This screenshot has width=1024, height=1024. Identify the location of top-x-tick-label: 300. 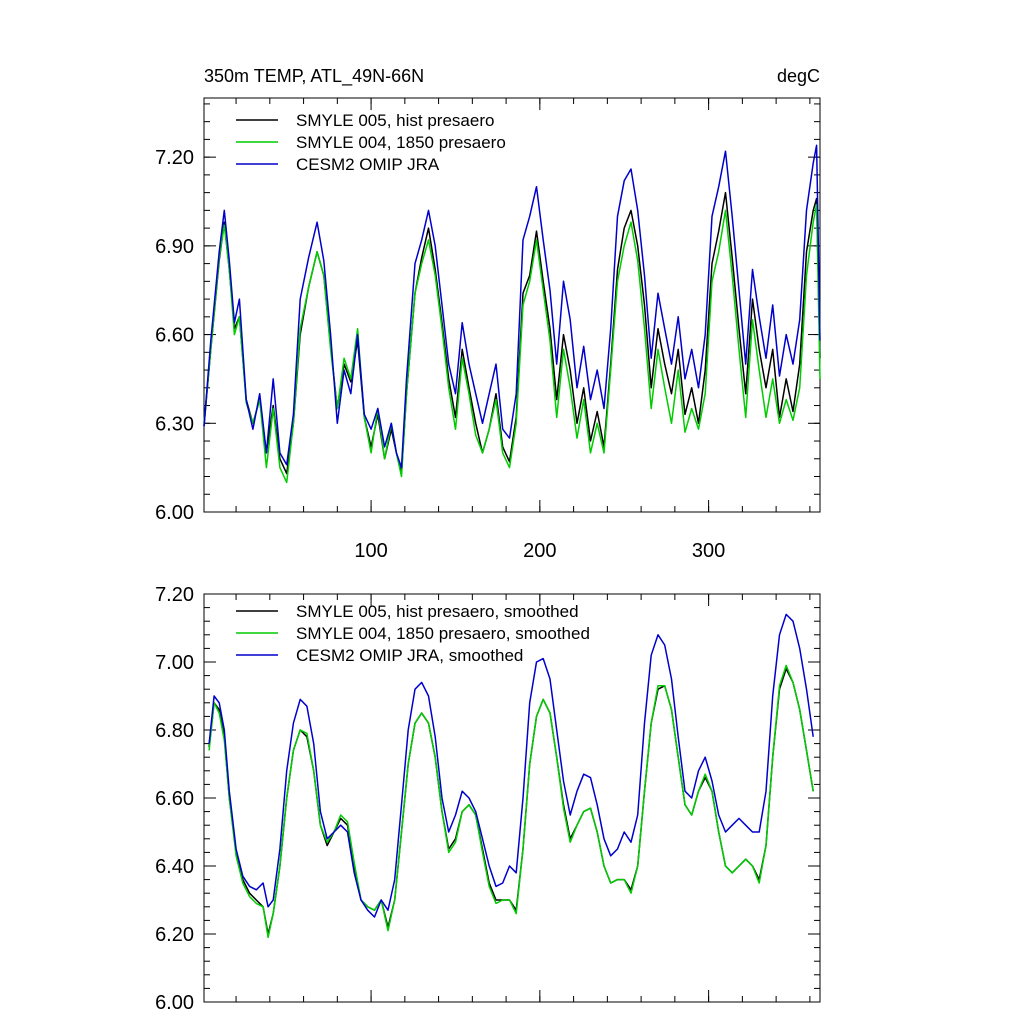
(708, 551).